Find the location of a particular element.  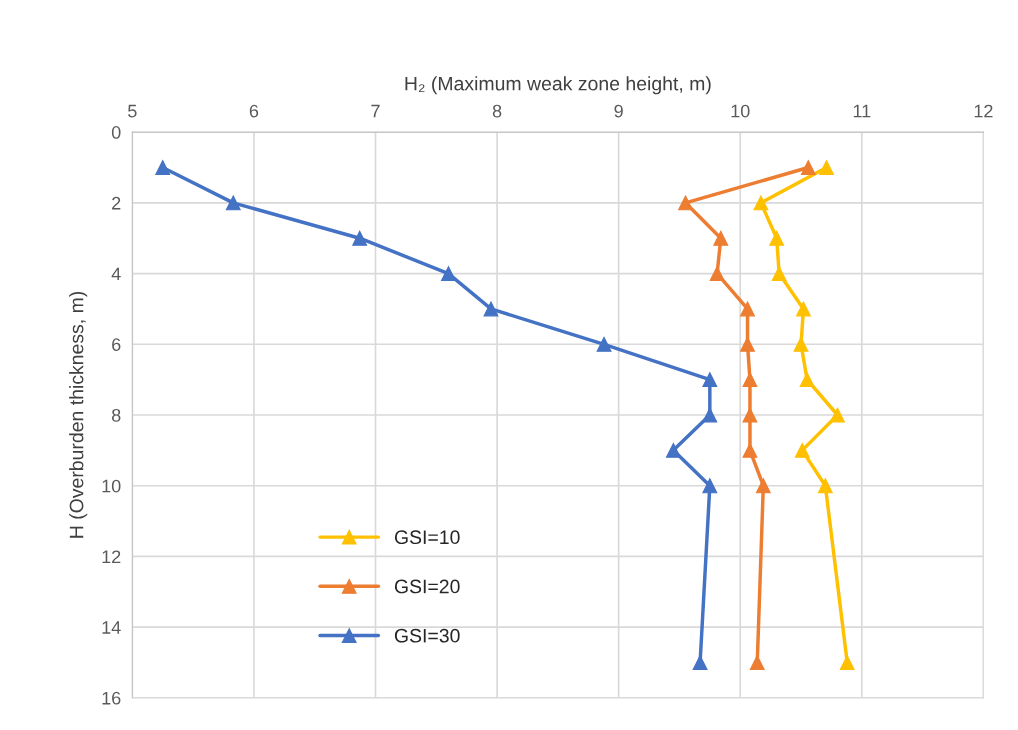

y-axis-title: H (Overburden thickness, m) is located at coordinates (78, 414).